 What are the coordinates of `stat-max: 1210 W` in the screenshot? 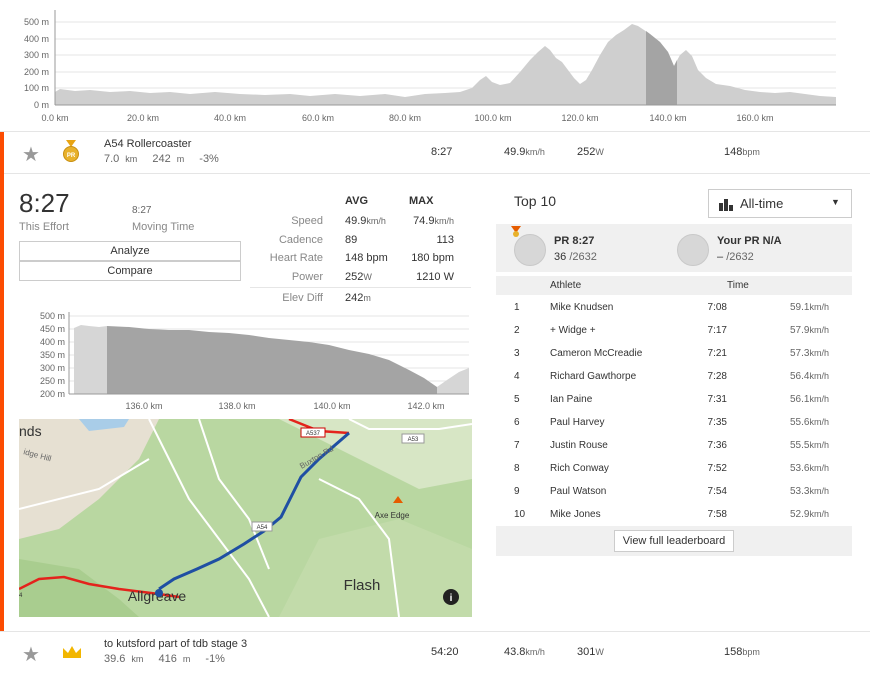 It's located at (435, 277).